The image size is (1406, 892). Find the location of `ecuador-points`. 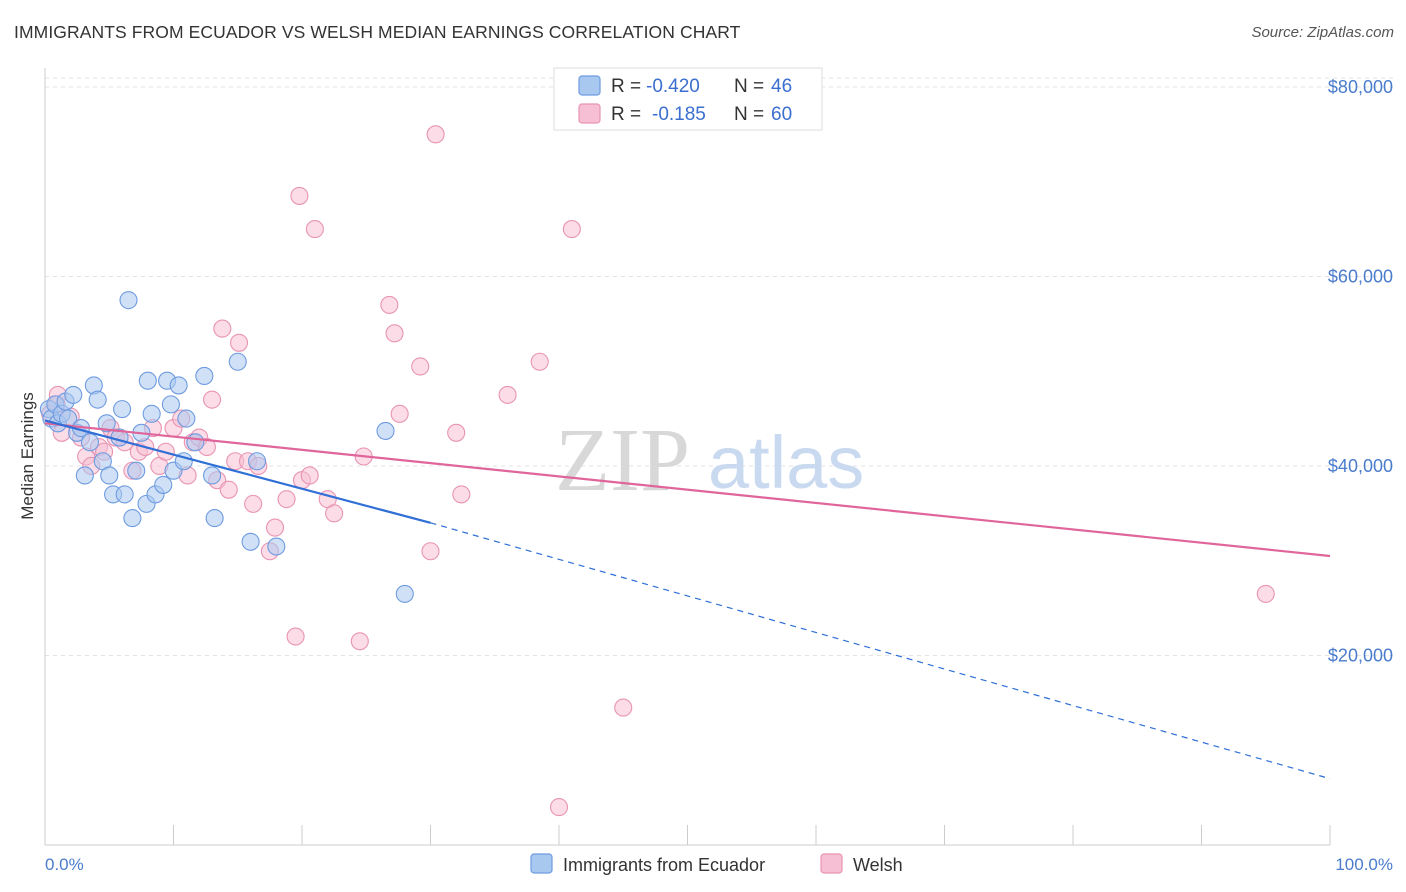

ecuador-points is located at coordinates (226, 447).